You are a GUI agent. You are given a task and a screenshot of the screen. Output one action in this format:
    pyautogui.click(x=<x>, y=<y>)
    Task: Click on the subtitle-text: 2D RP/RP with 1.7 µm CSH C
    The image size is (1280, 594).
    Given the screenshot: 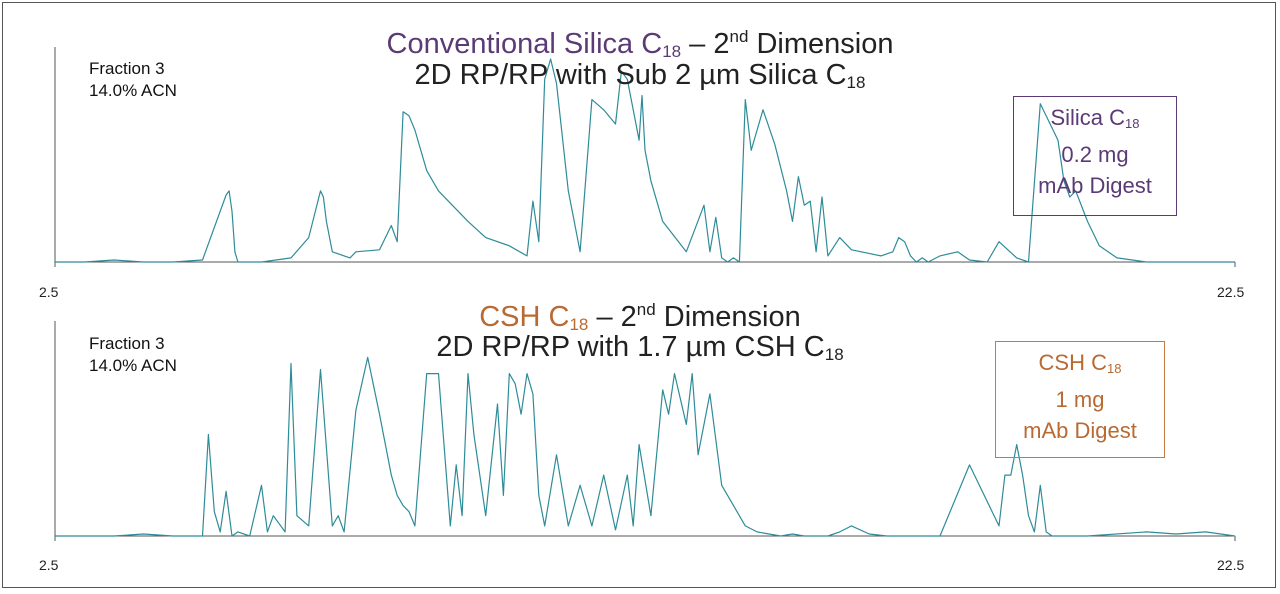 What is the action you would take?
    pyautogui.click(x=630, y=347)
    